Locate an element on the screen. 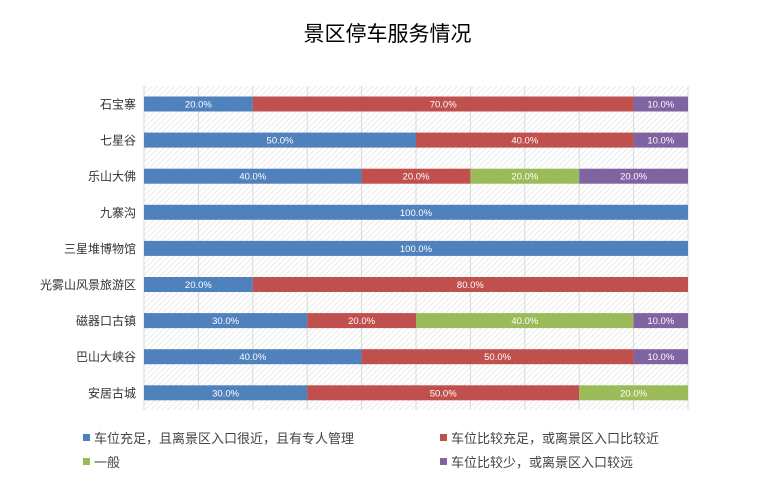  category-label: 安居古城 is located at coordinates (112, 392).